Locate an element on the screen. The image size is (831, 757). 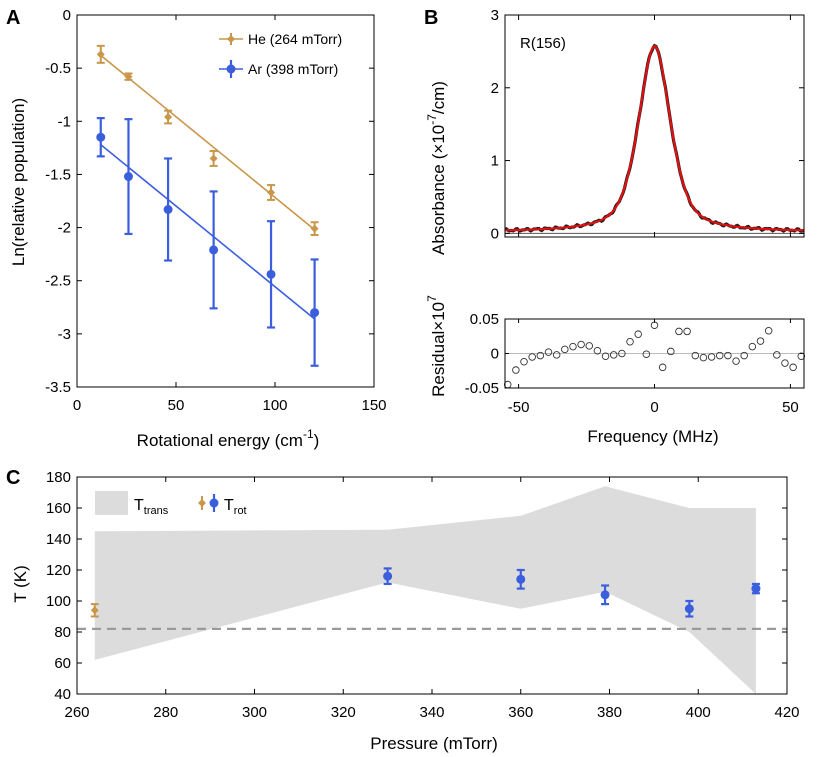
y-tick-label: 0.05 is located at coordinates (484, 319).